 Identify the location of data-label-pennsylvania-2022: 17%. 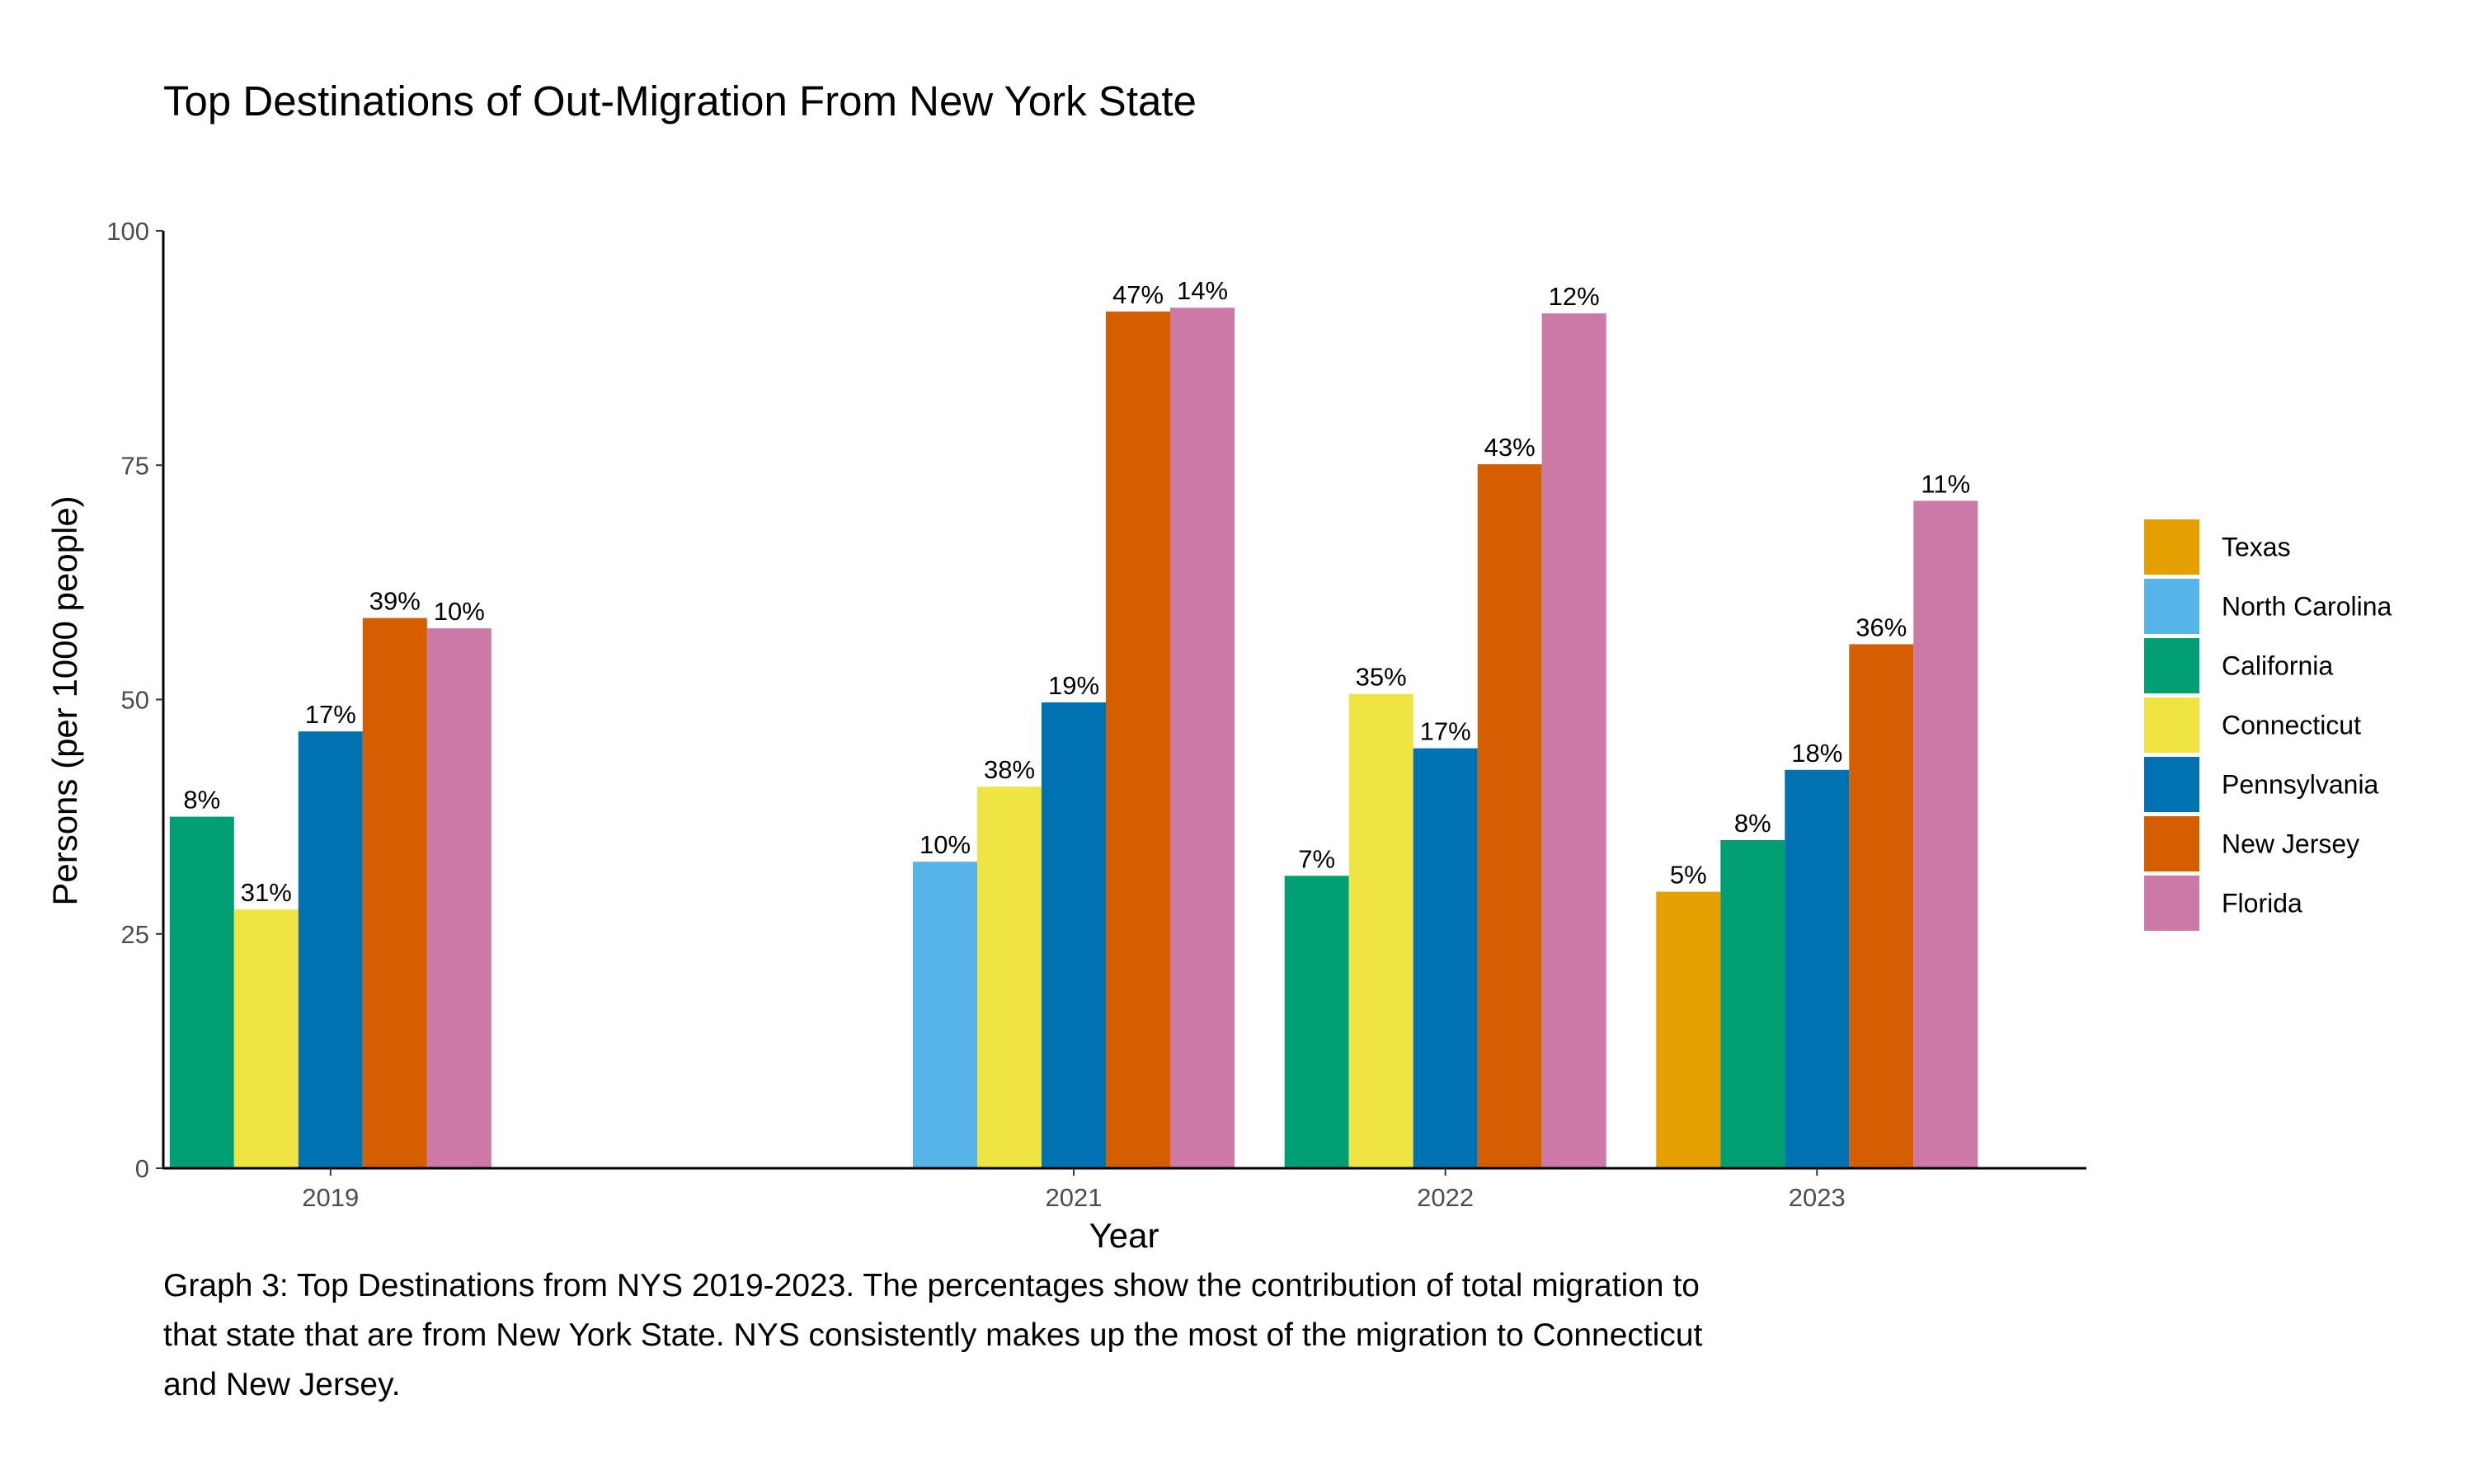
(1445, 731).